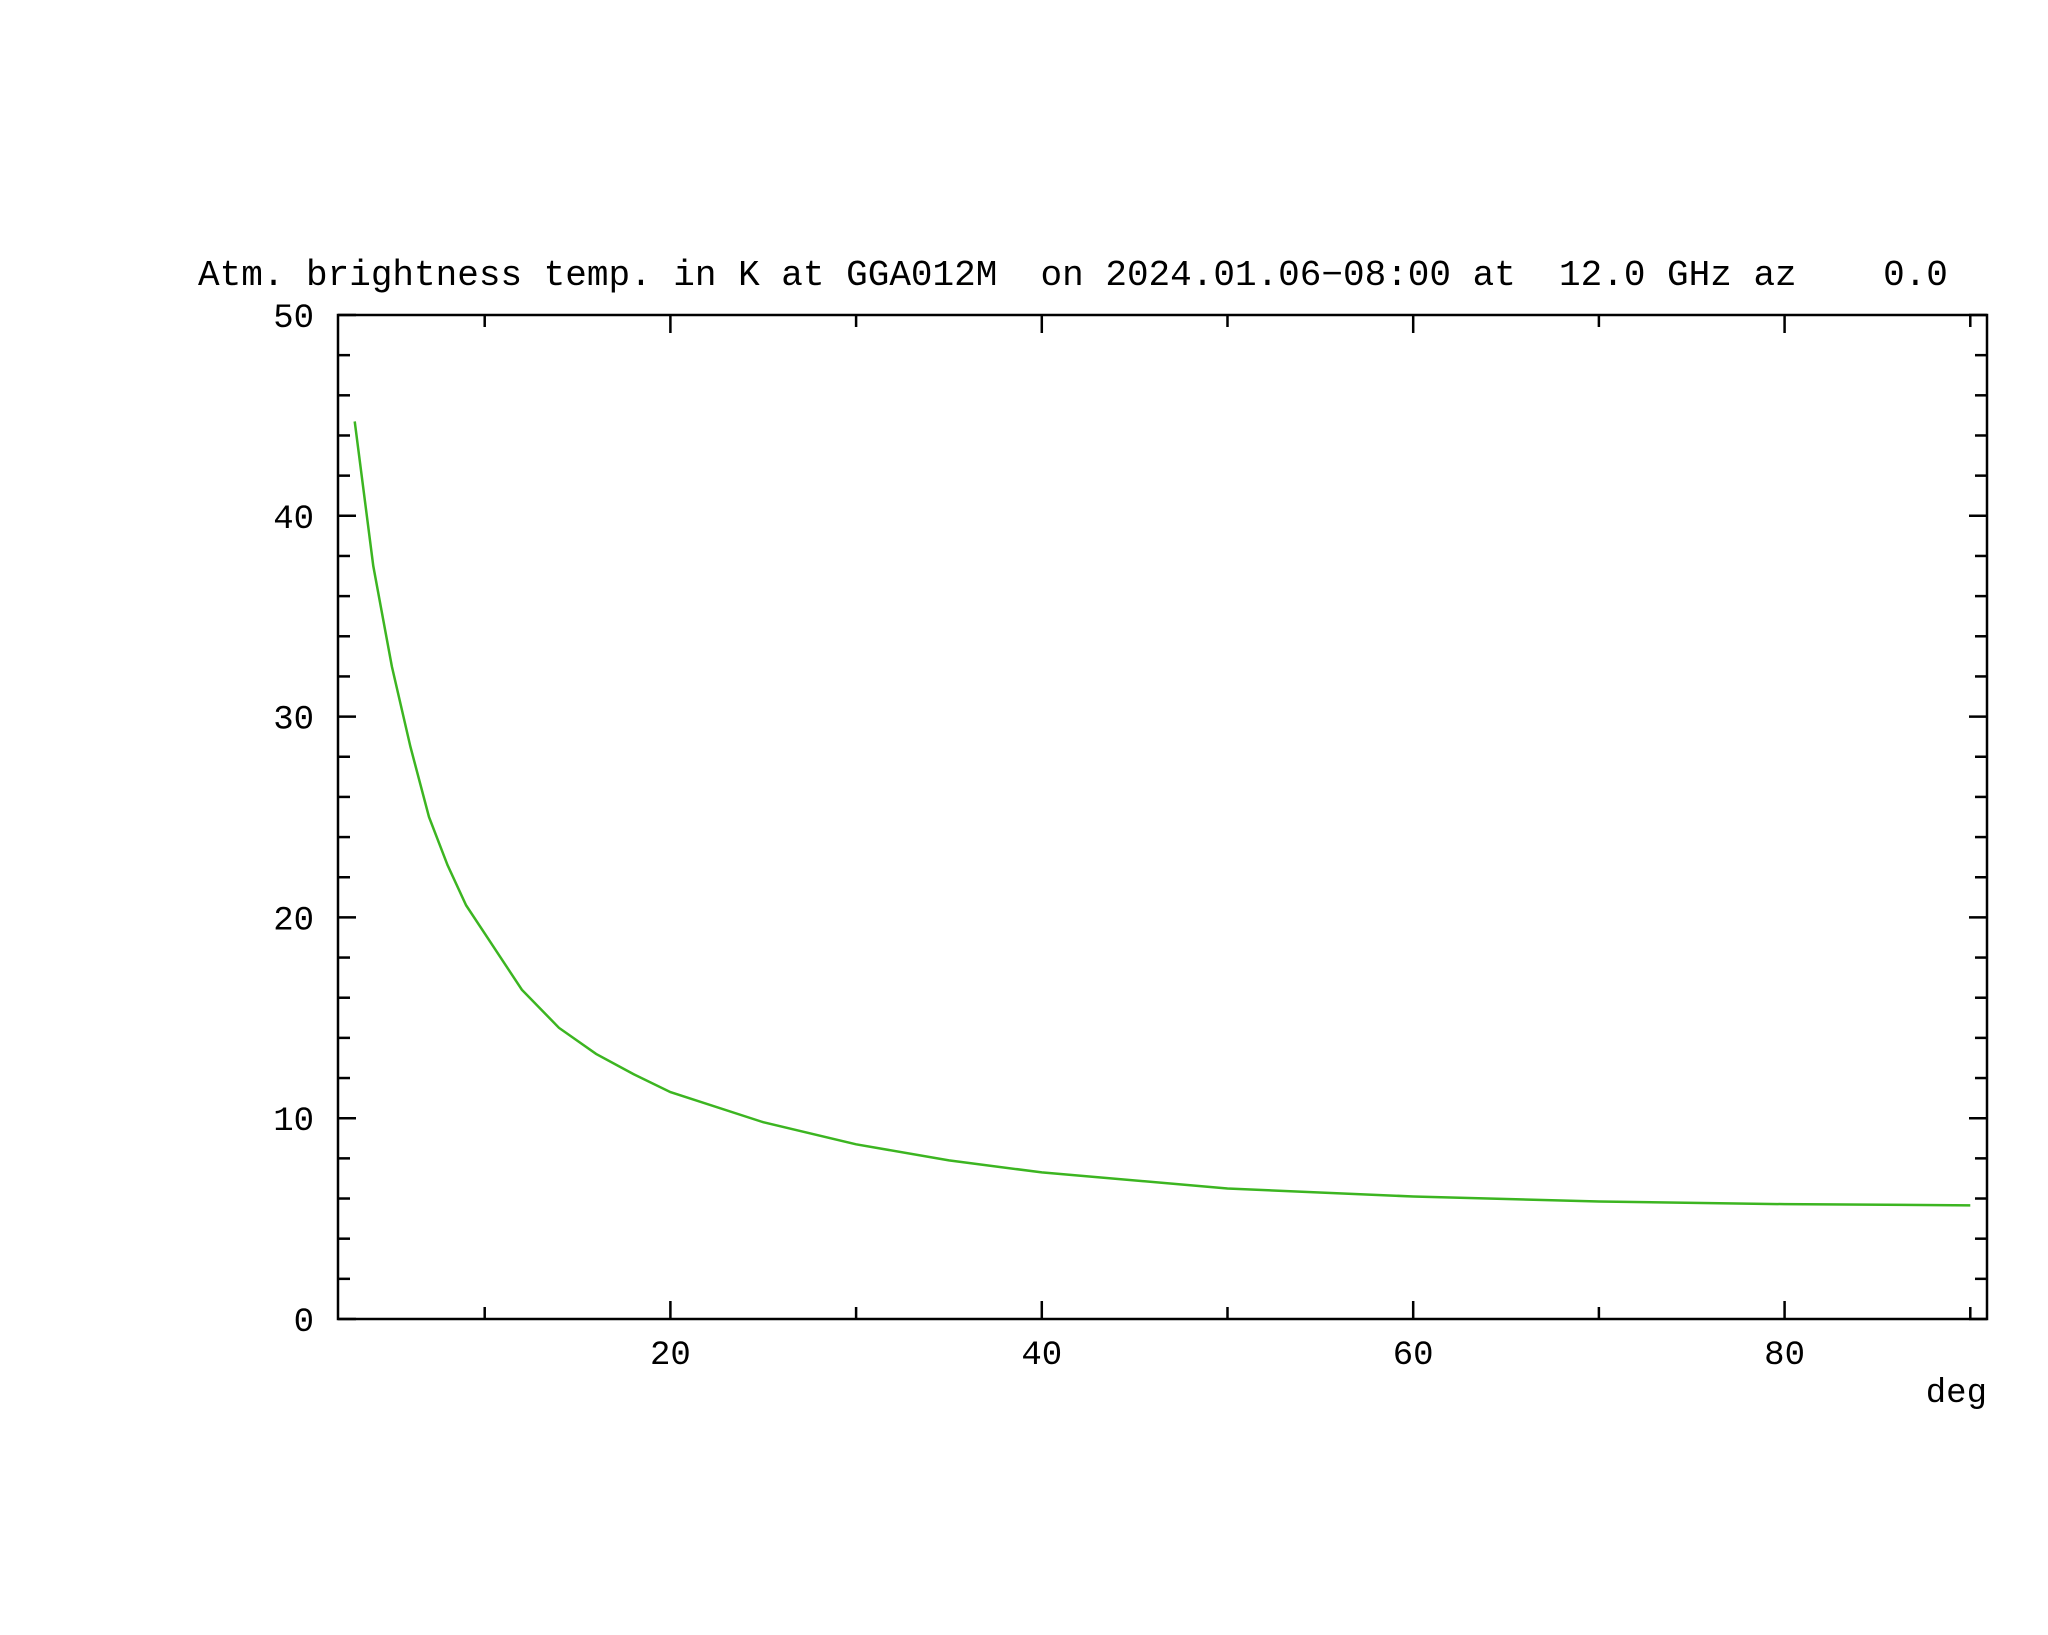 The width and height of the screenshot is (2048, 1635). I want to click on y-tick-label: 30, so click(293, 721).